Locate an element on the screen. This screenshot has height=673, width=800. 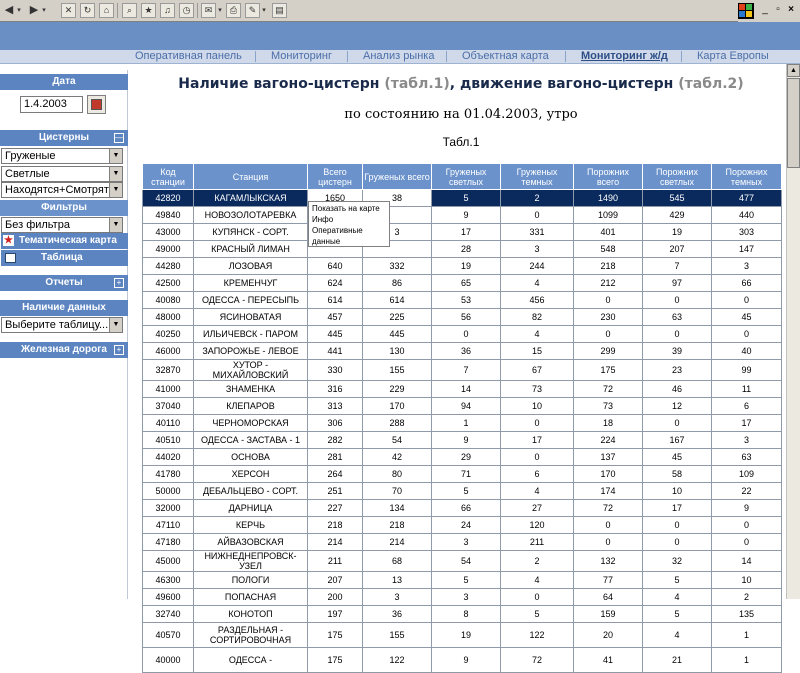
table-row: 46300 ПОЛОГИ 207 13 5 4 77 5 10 is located at coordinates (462, 580).